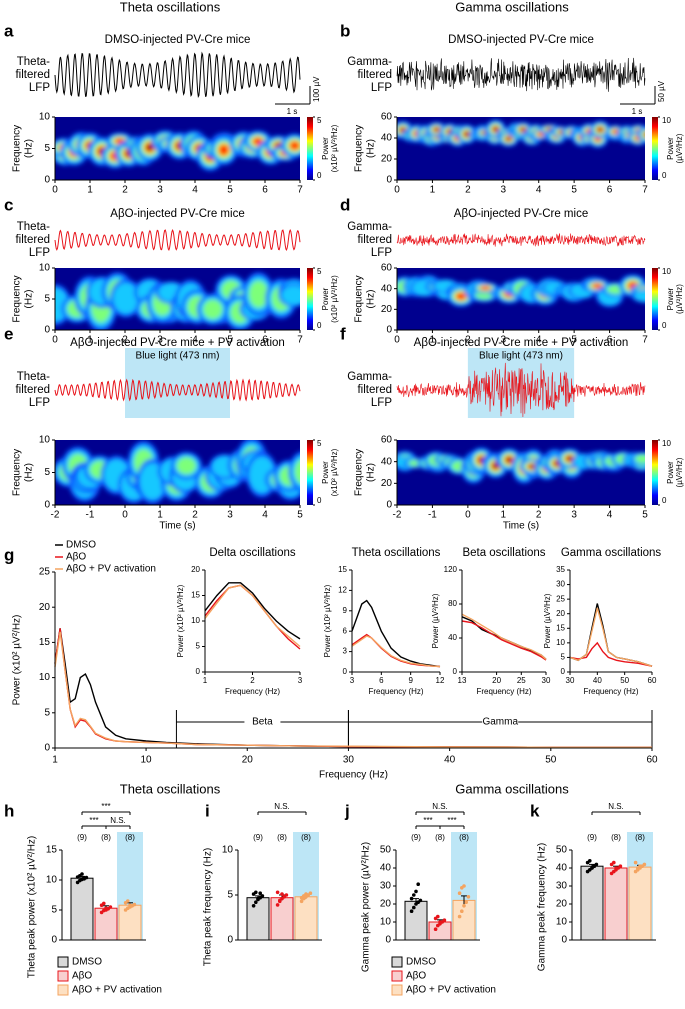  Describe the element at coordinates (262, 722) in the screenshot. I see `band-label-bg` at that location.